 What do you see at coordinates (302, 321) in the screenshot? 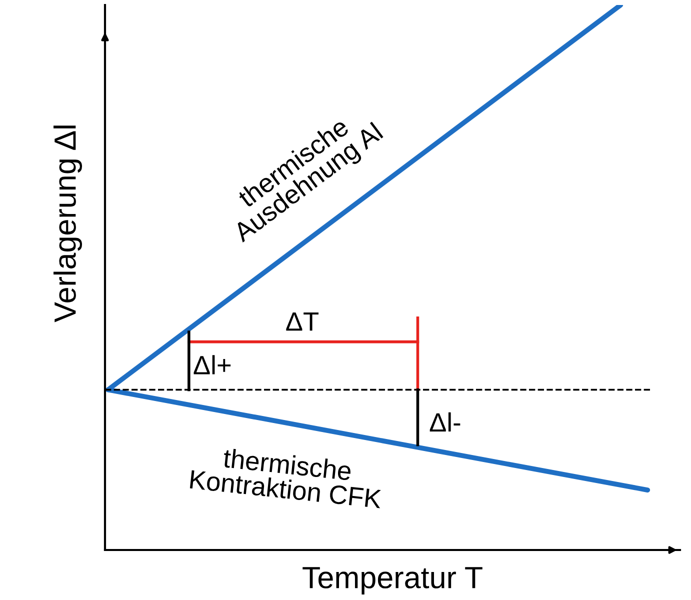
I see `annotation: ΔT` at bounding box center [302, 321].